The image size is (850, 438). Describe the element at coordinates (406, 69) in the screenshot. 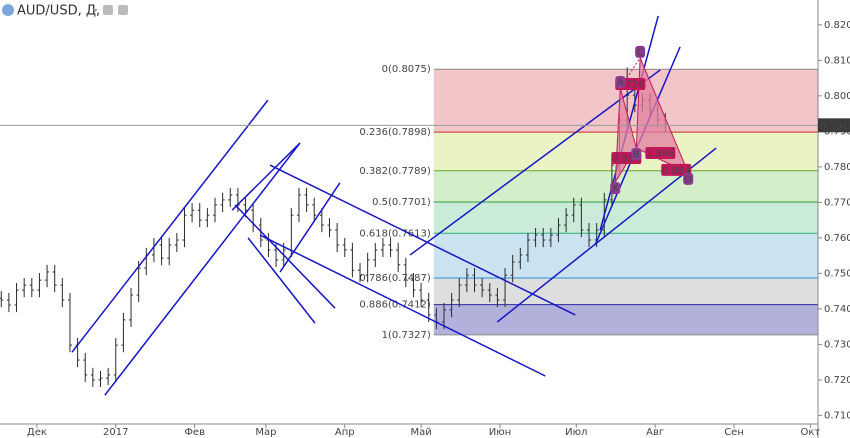

I see `fib-level-label: 0(0.8075)` at that location.